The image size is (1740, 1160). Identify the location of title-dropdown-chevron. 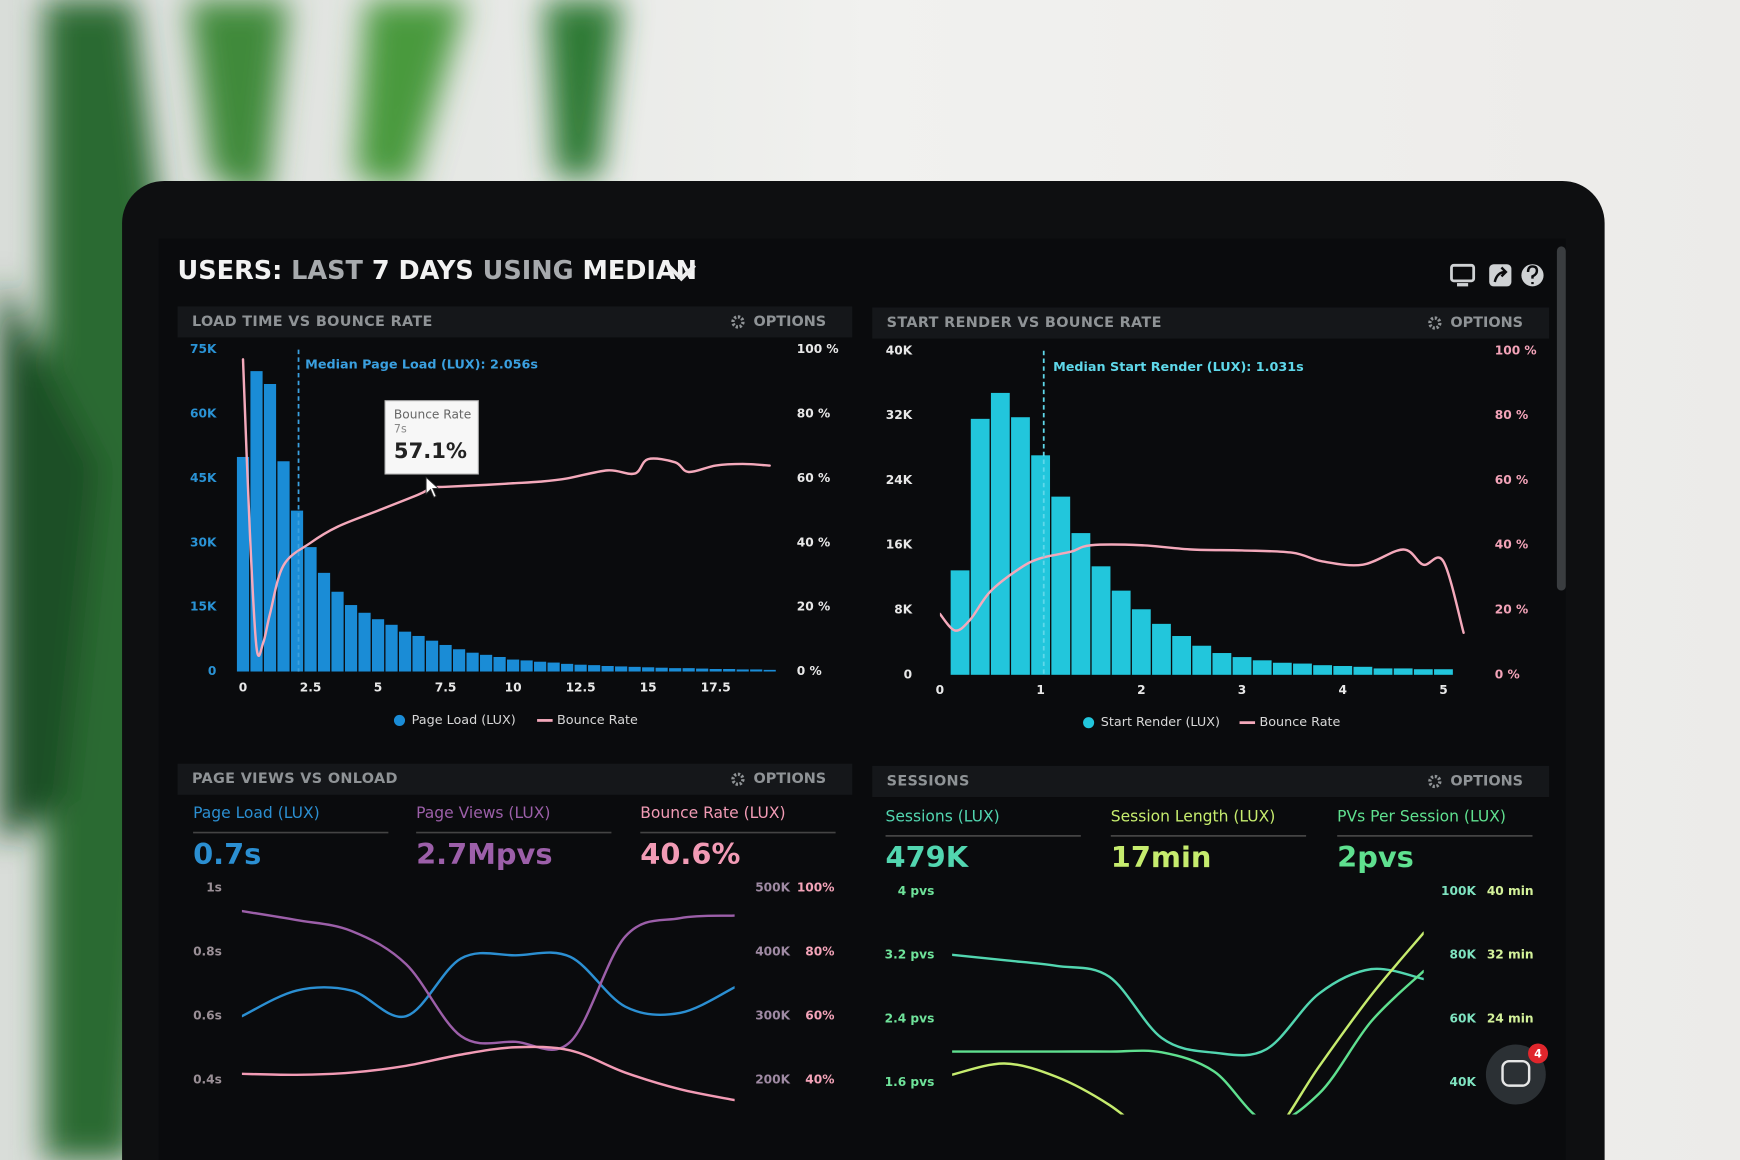
(681, 272).